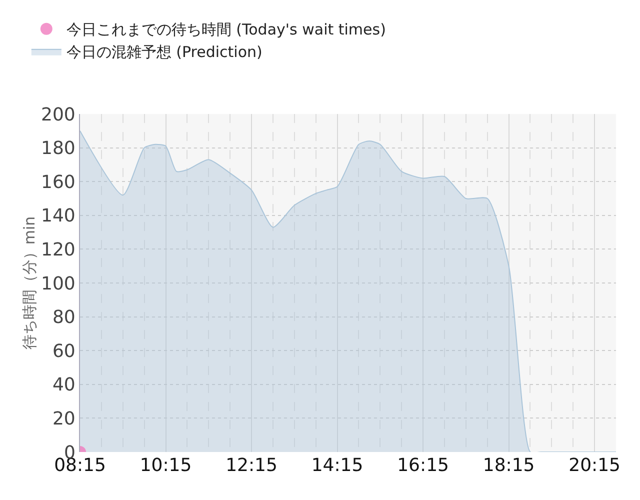  I want to click on x-tick-label: 12:15, so click(252, 465).